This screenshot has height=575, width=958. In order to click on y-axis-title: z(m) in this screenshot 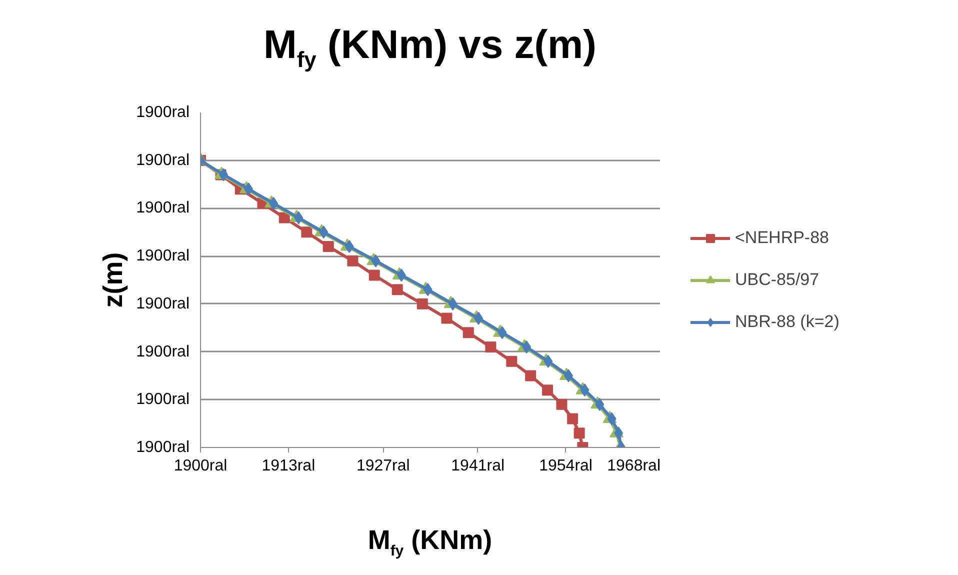, I will do `click(113, 280)`.